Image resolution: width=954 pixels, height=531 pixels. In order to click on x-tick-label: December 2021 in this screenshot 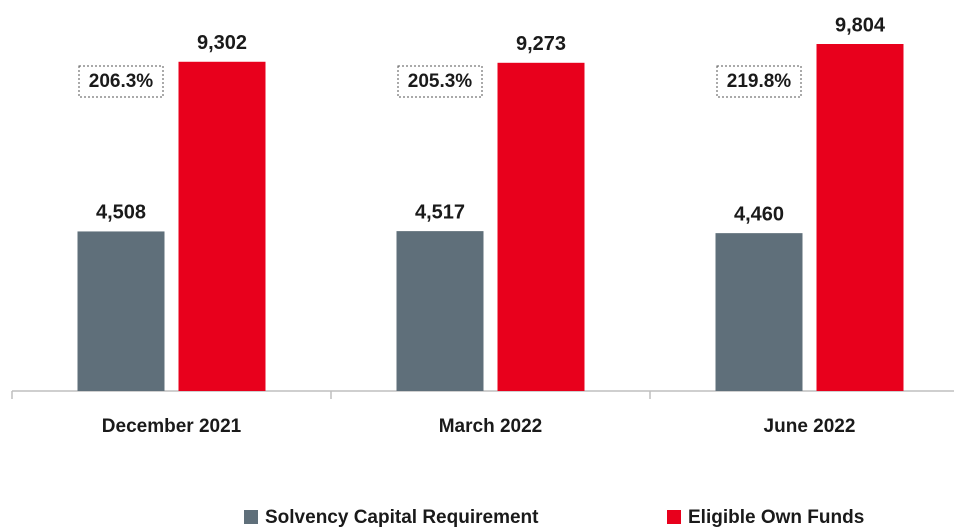, I will do `click(172, 426)`.